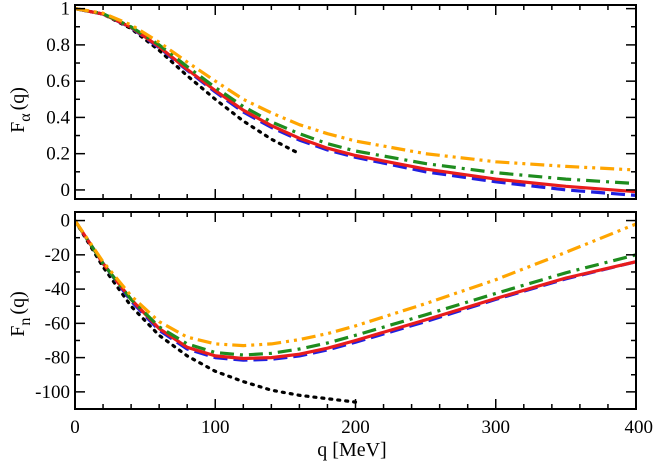 The width and height of the screenshot is (654, 463). Describe the element at coordinates (57, 323) in the screenshot. I see `bottom-y-tick-label: -60` at that location.